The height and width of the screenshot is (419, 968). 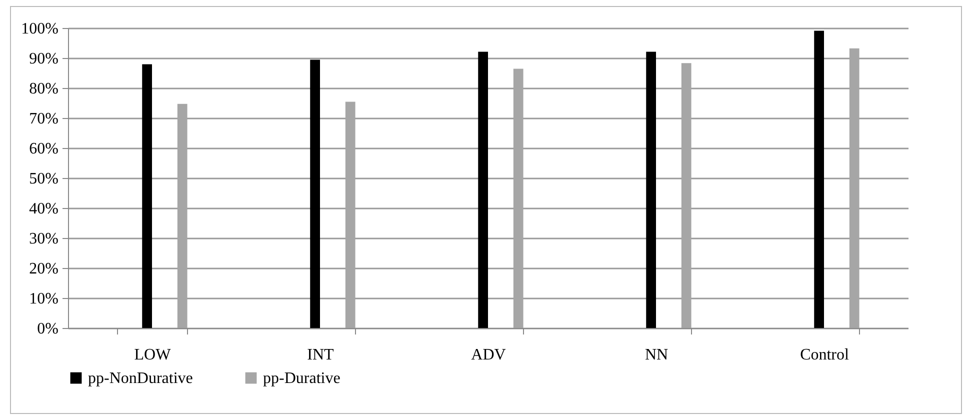 What do you see at coordinates (43, 239) in the screenshot?
I see `y-tick-label: 30%` at bounding box center [43, 239].